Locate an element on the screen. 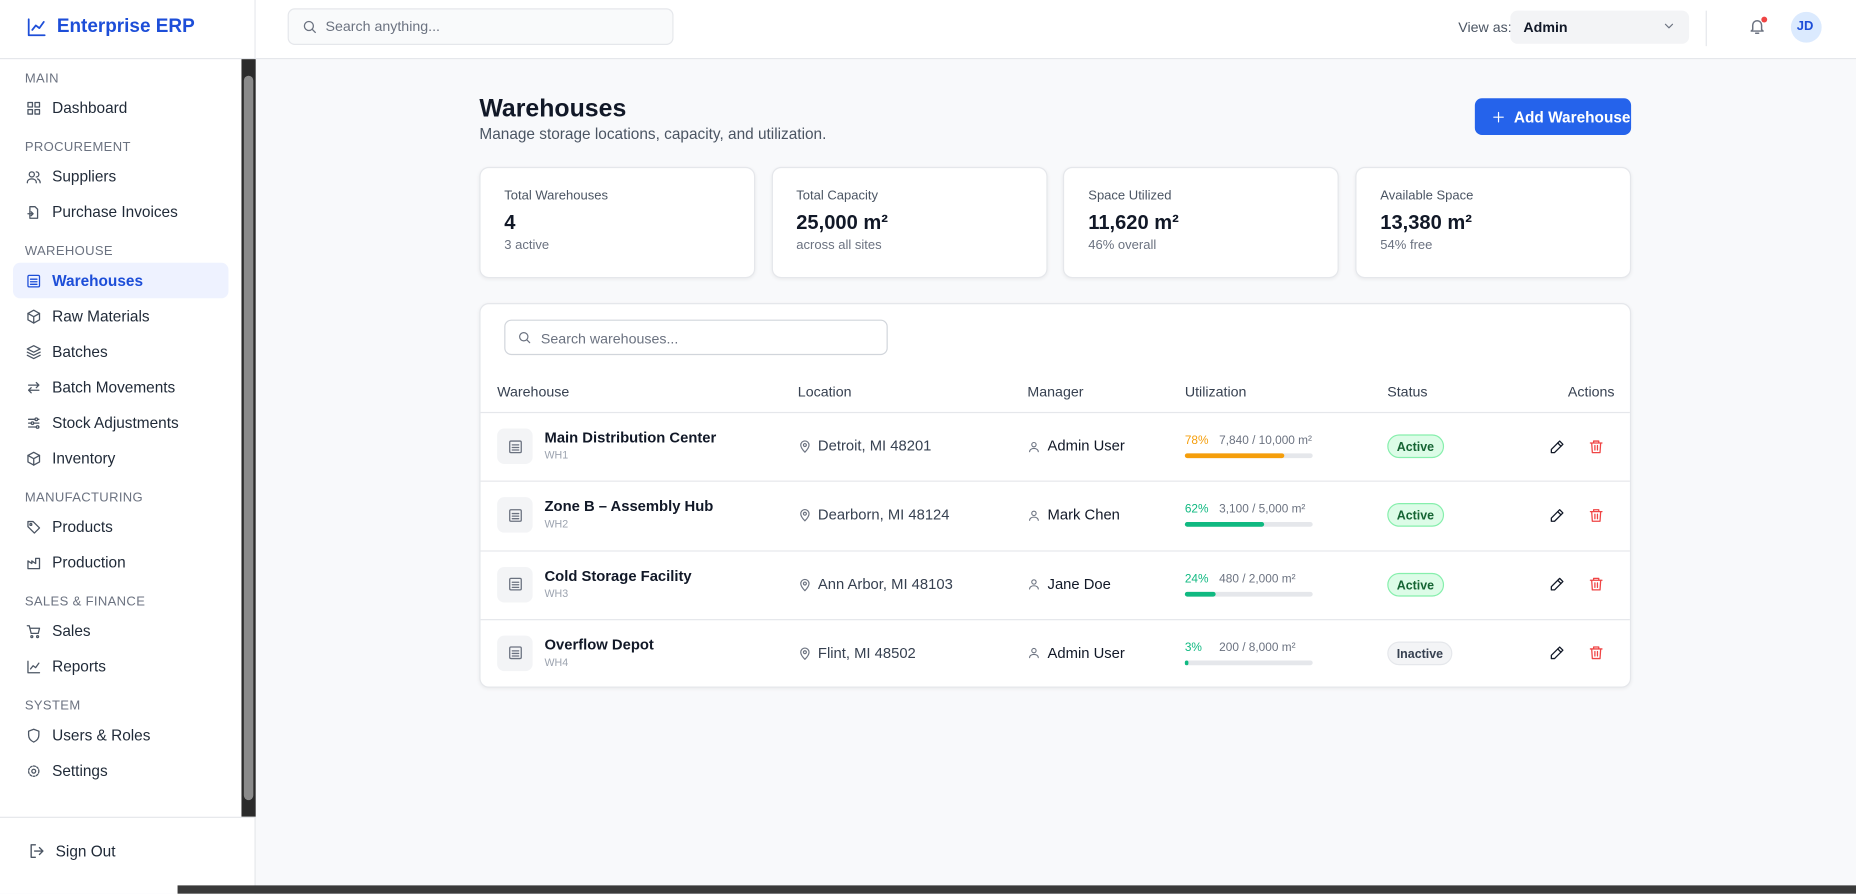  utilization-usage: 3,100 / 5,000 m² is located at coordinates (1262, 510).